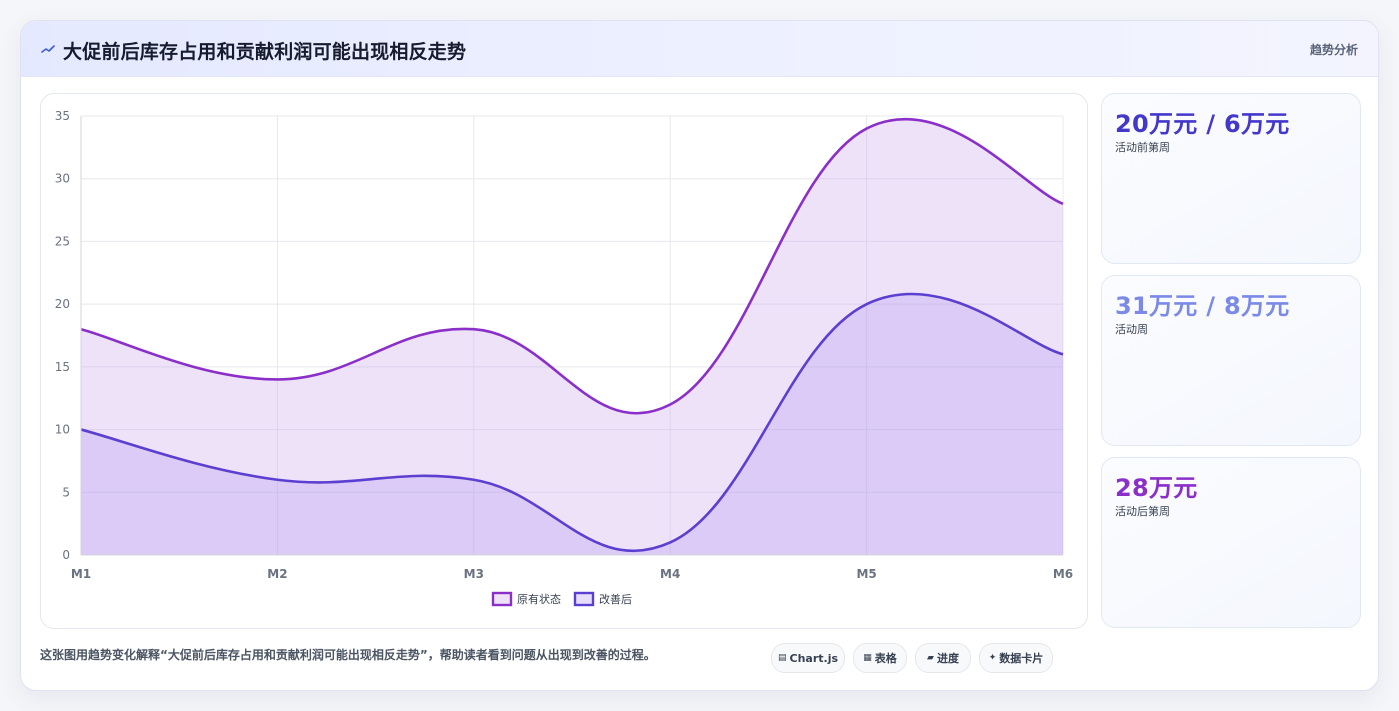 This screenshot has height=711, width=1399. Describe the element at coordinates (1202, 306) in the screenshot. I see `stat-value: 31万元 / 8万元` at that location.